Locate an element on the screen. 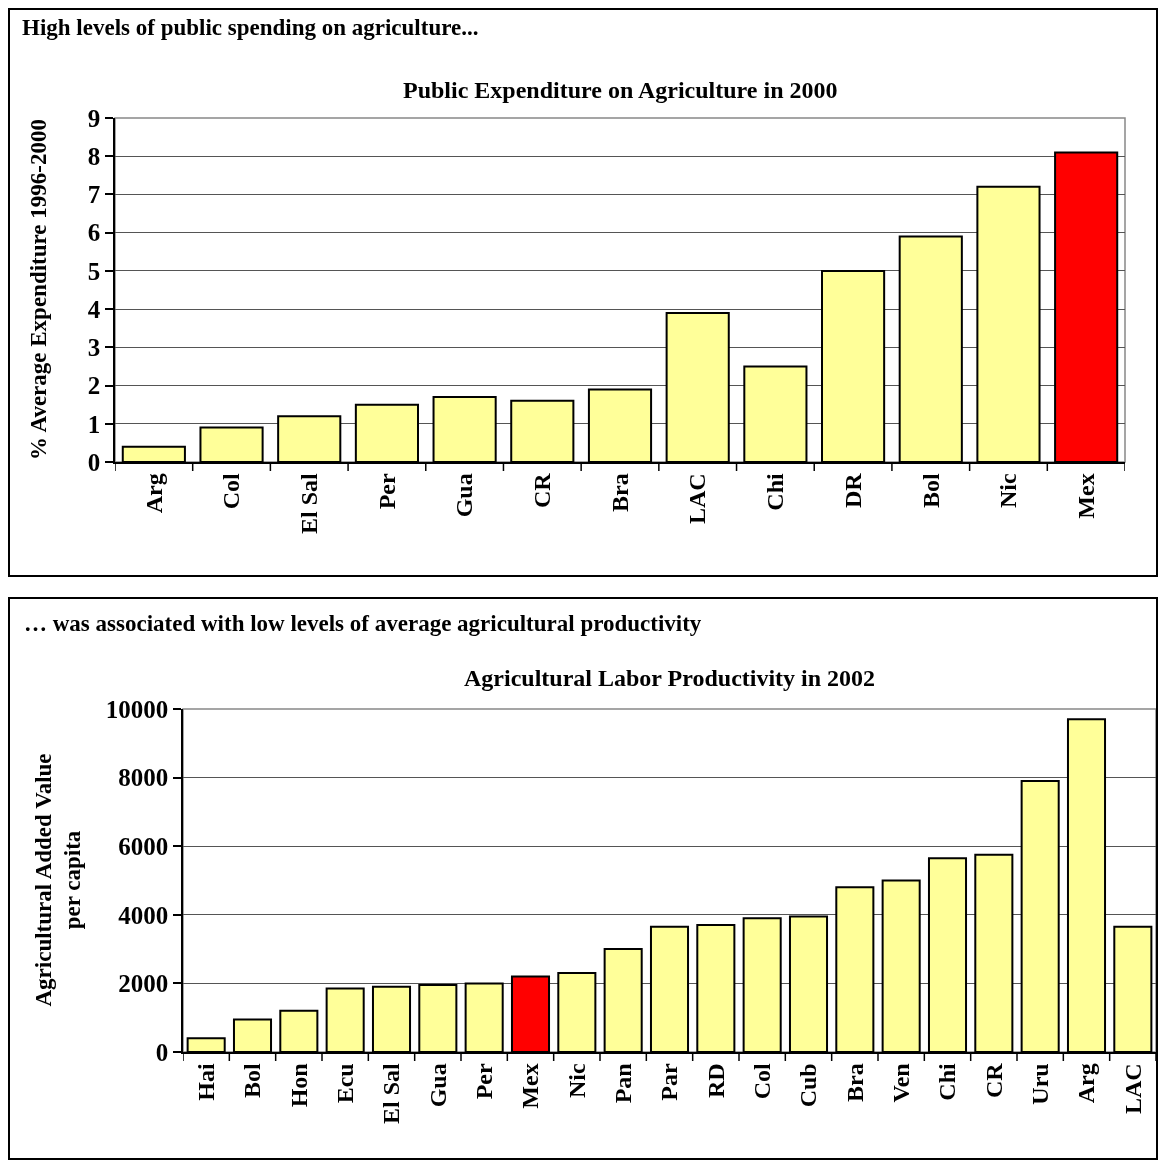  y-tick-label: 7 is located at coordinates (94, 195).